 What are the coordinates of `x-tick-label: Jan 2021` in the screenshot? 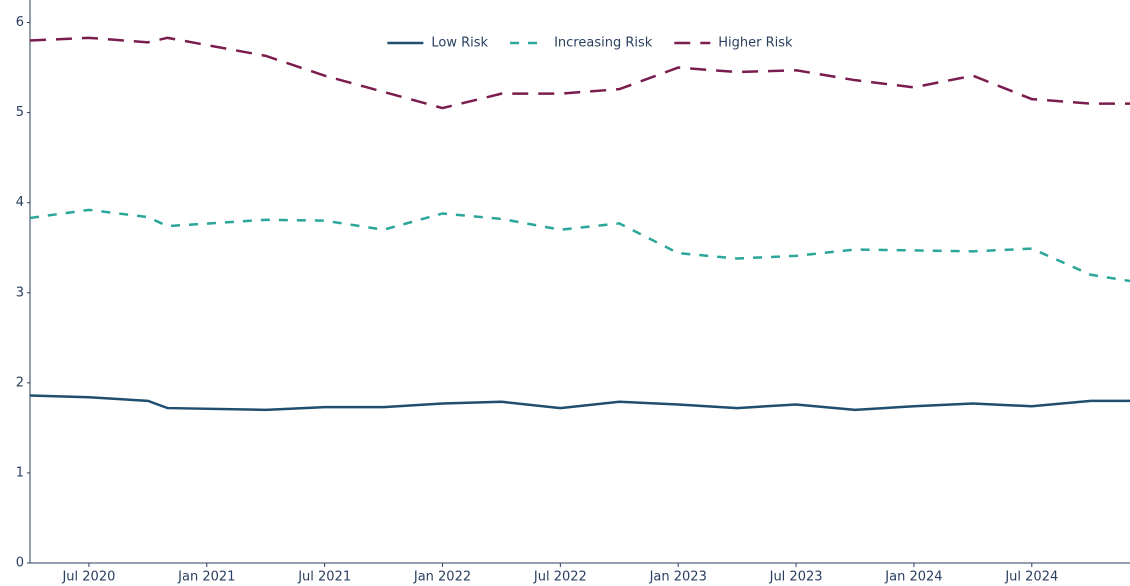 It's located at (206, 577).